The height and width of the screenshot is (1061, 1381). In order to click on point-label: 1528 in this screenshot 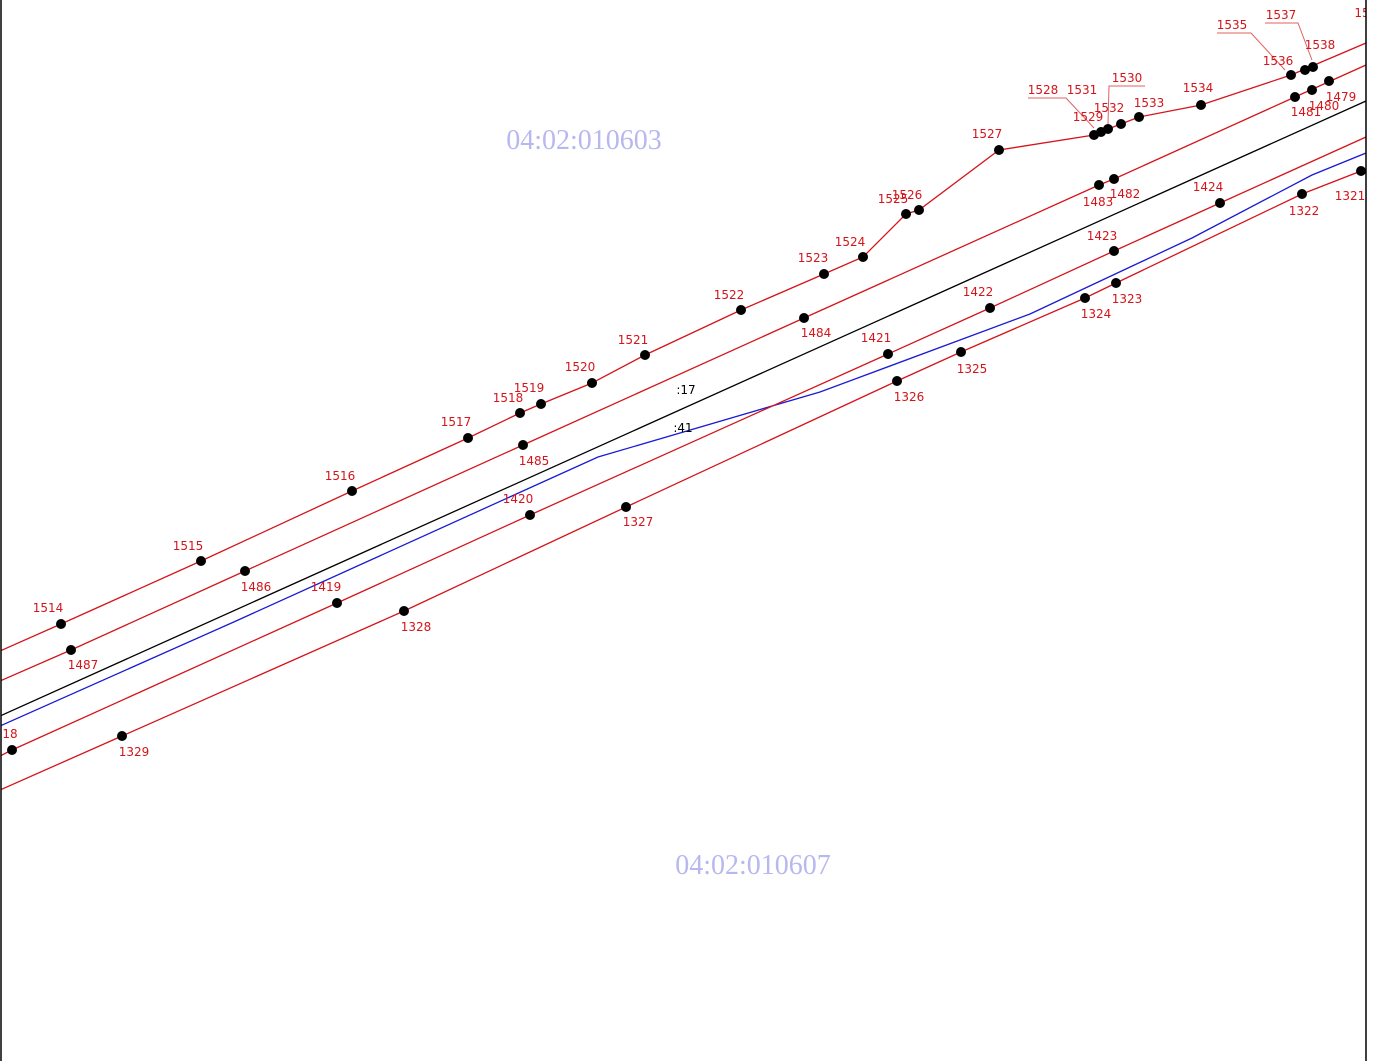, I will do `click(1043, 90)`.